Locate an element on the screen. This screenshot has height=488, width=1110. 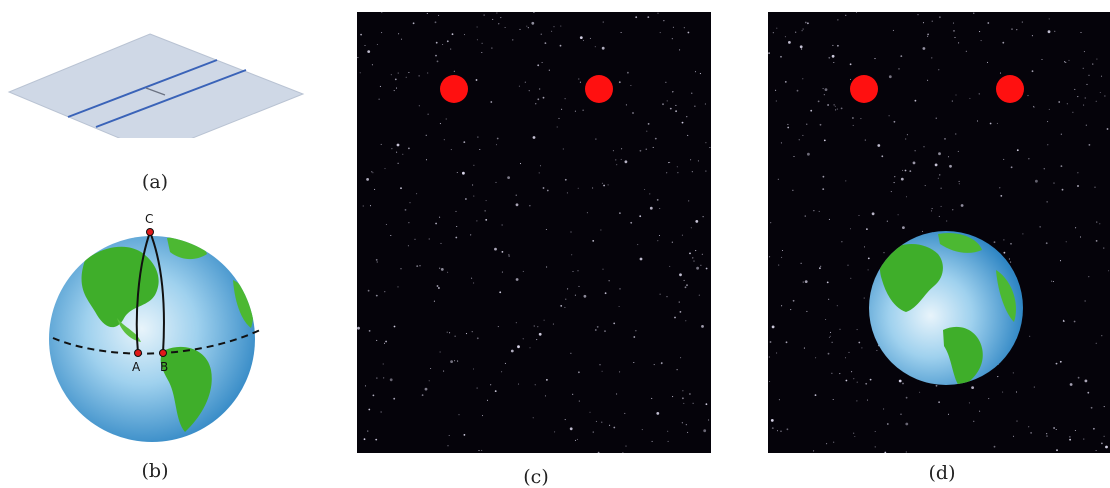
panel-a is located at coordinates (155, 83).